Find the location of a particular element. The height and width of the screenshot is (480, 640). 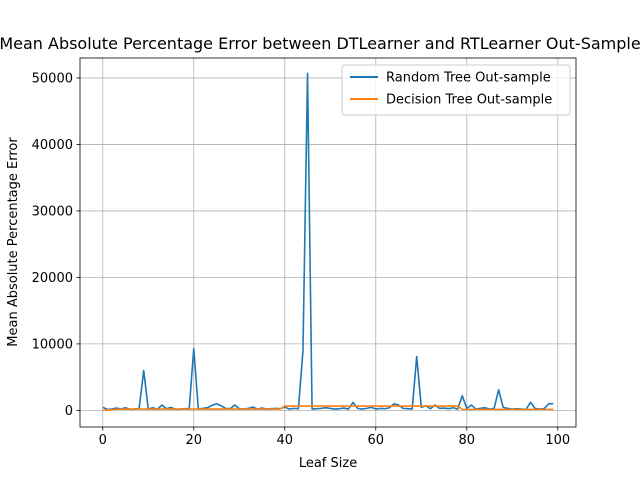

legend-label-1: Random Tree Out-sample is located at coordinates (468, 78).